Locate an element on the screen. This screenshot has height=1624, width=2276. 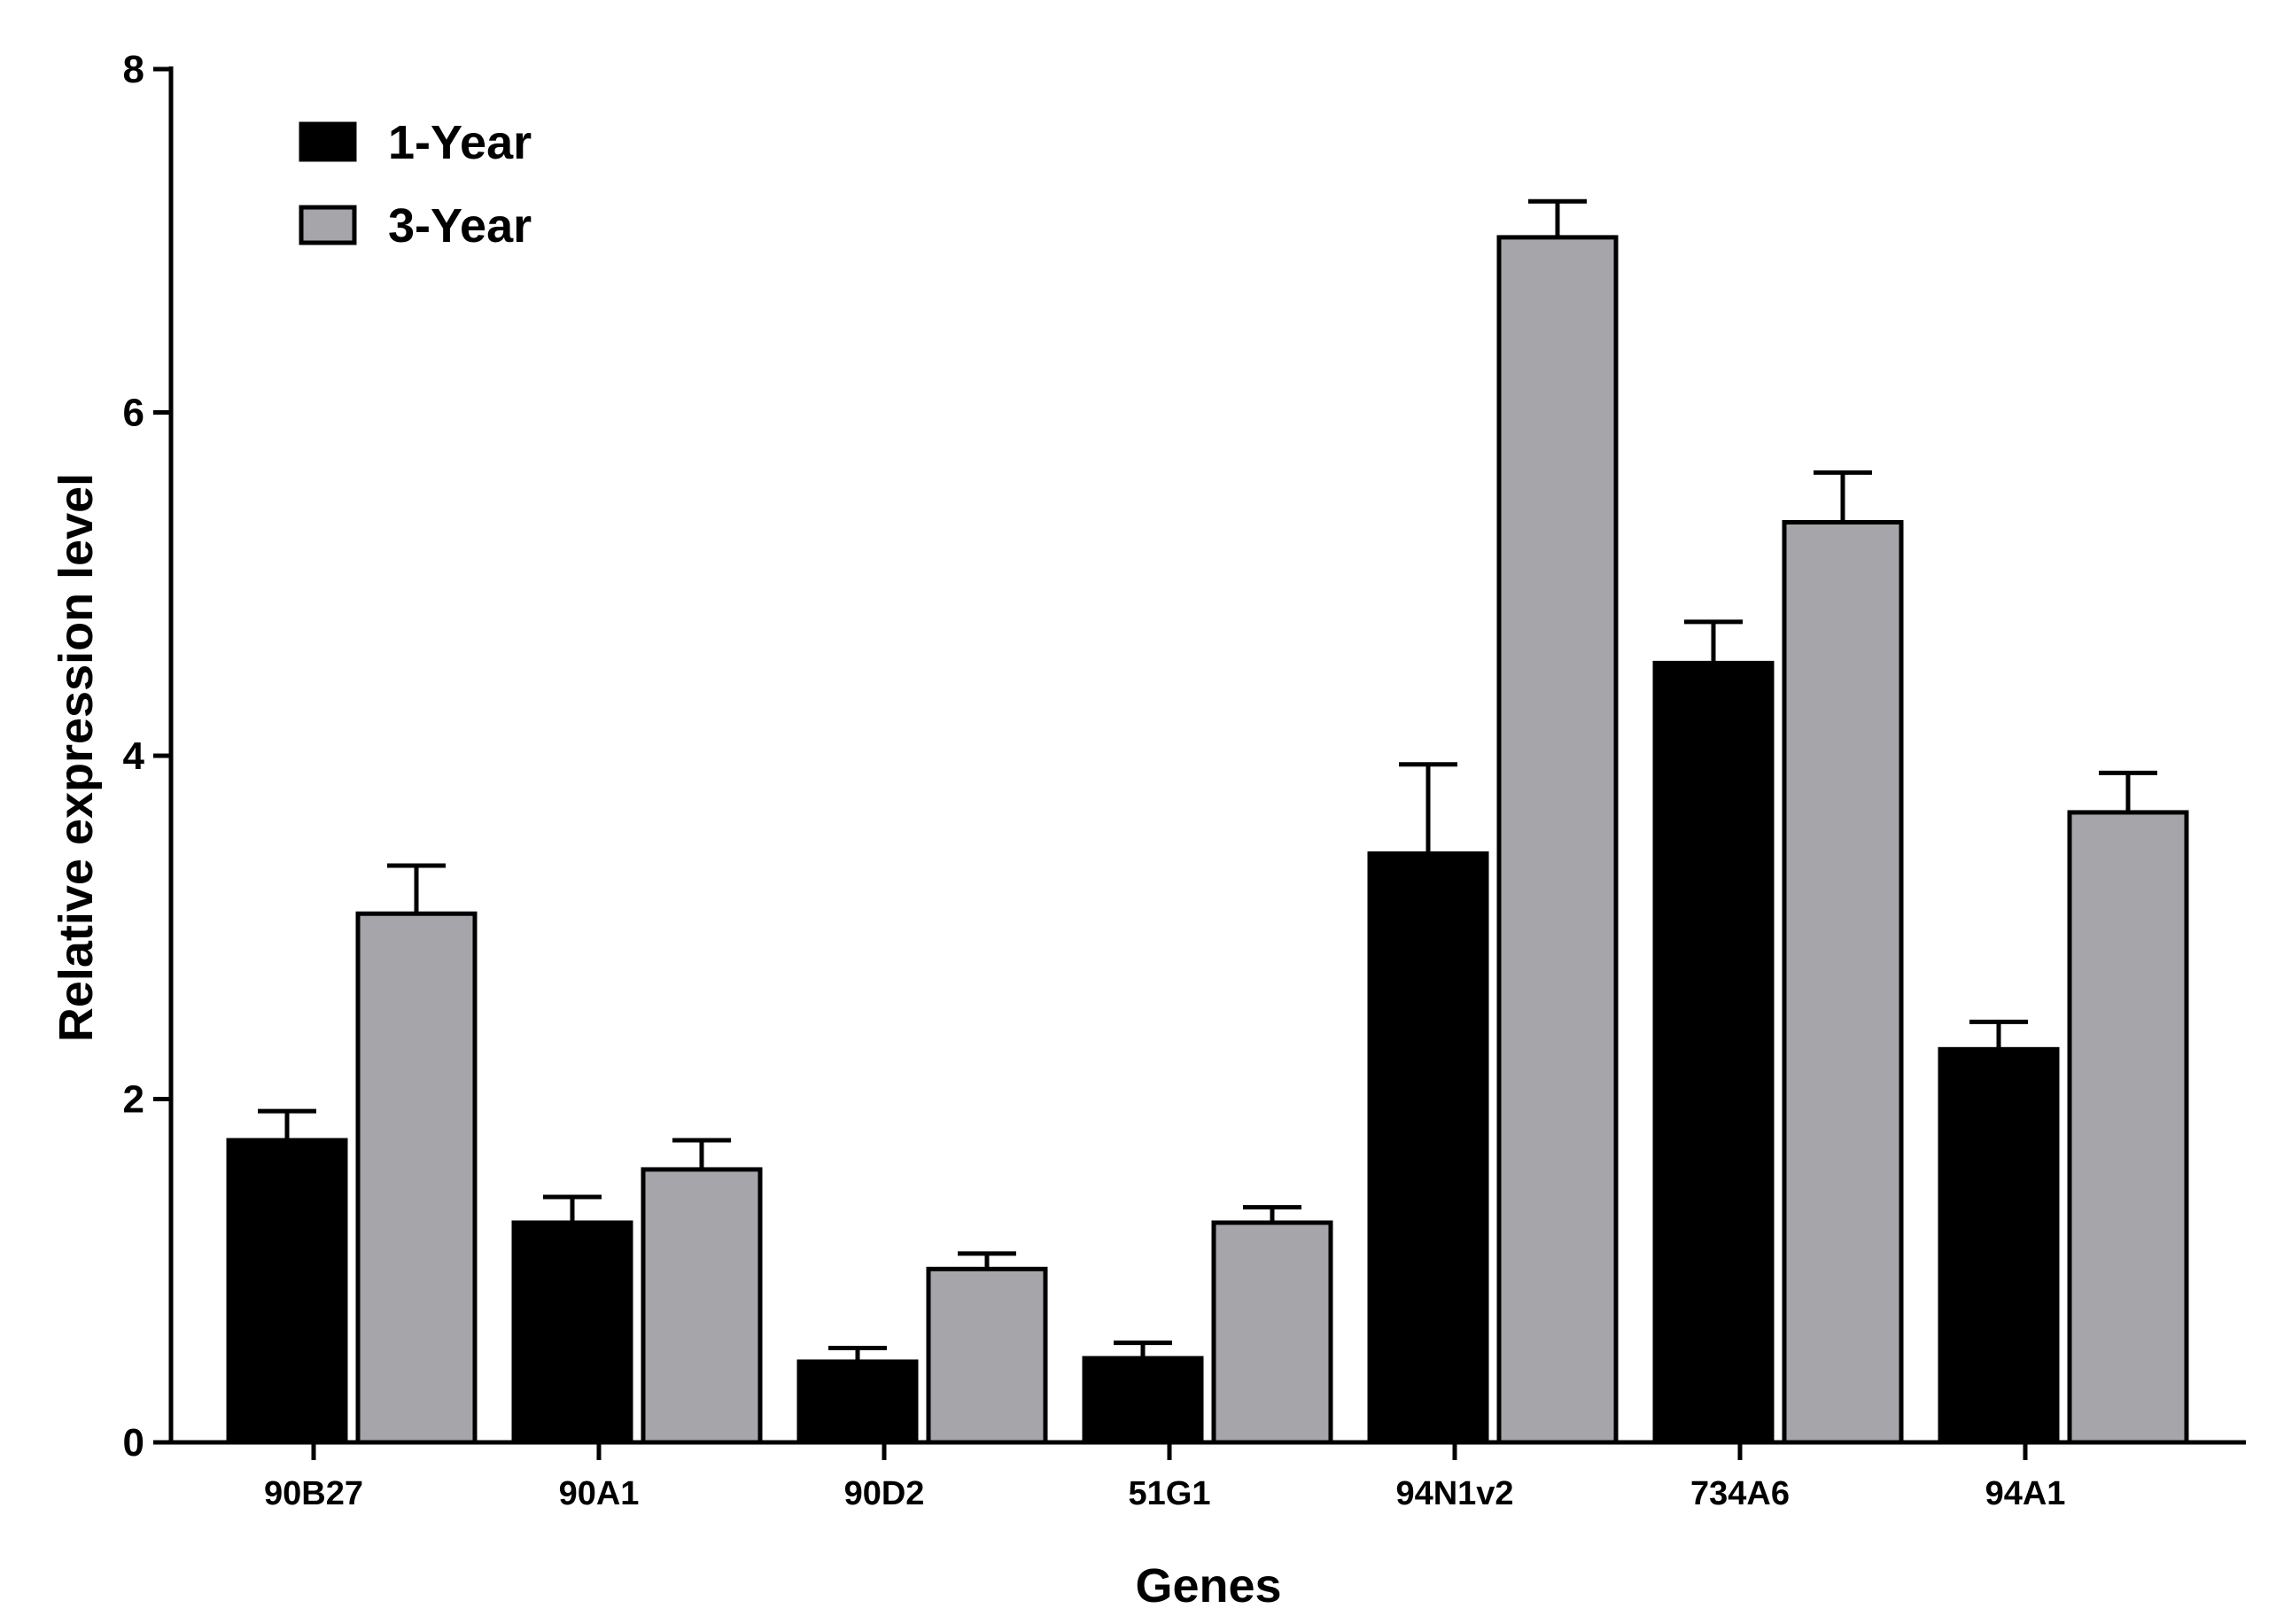
x-tick-label-734a6: 734A6 is located at coordinates (1740, 1494).